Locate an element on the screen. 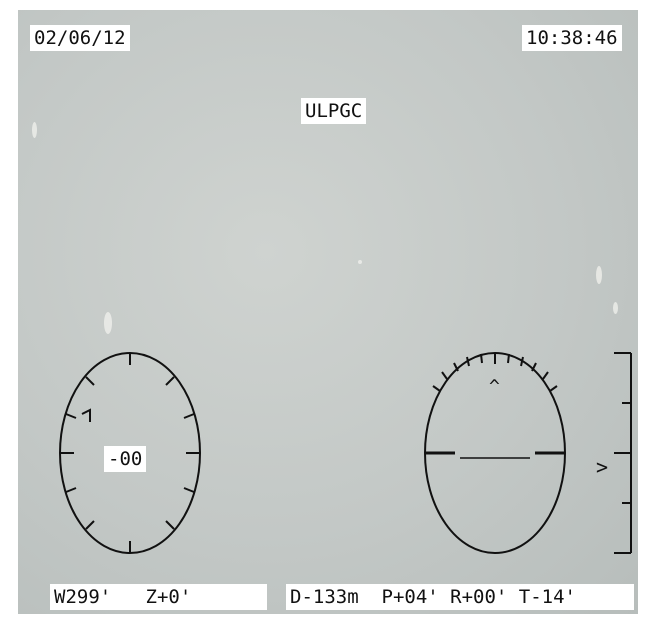  depth-marker: > is located at coordinates (602, 467).